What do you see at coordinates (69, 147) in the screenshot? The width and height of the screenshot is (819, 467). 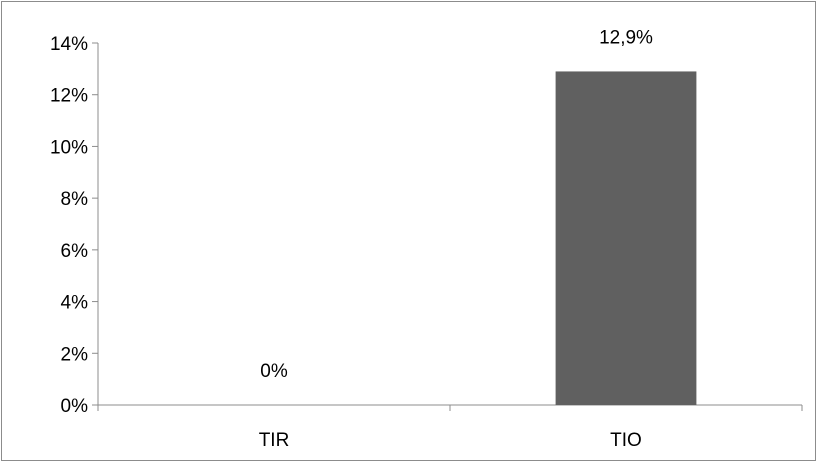 I see `y-tick-label: 10%` at bounding box center [69, 147].